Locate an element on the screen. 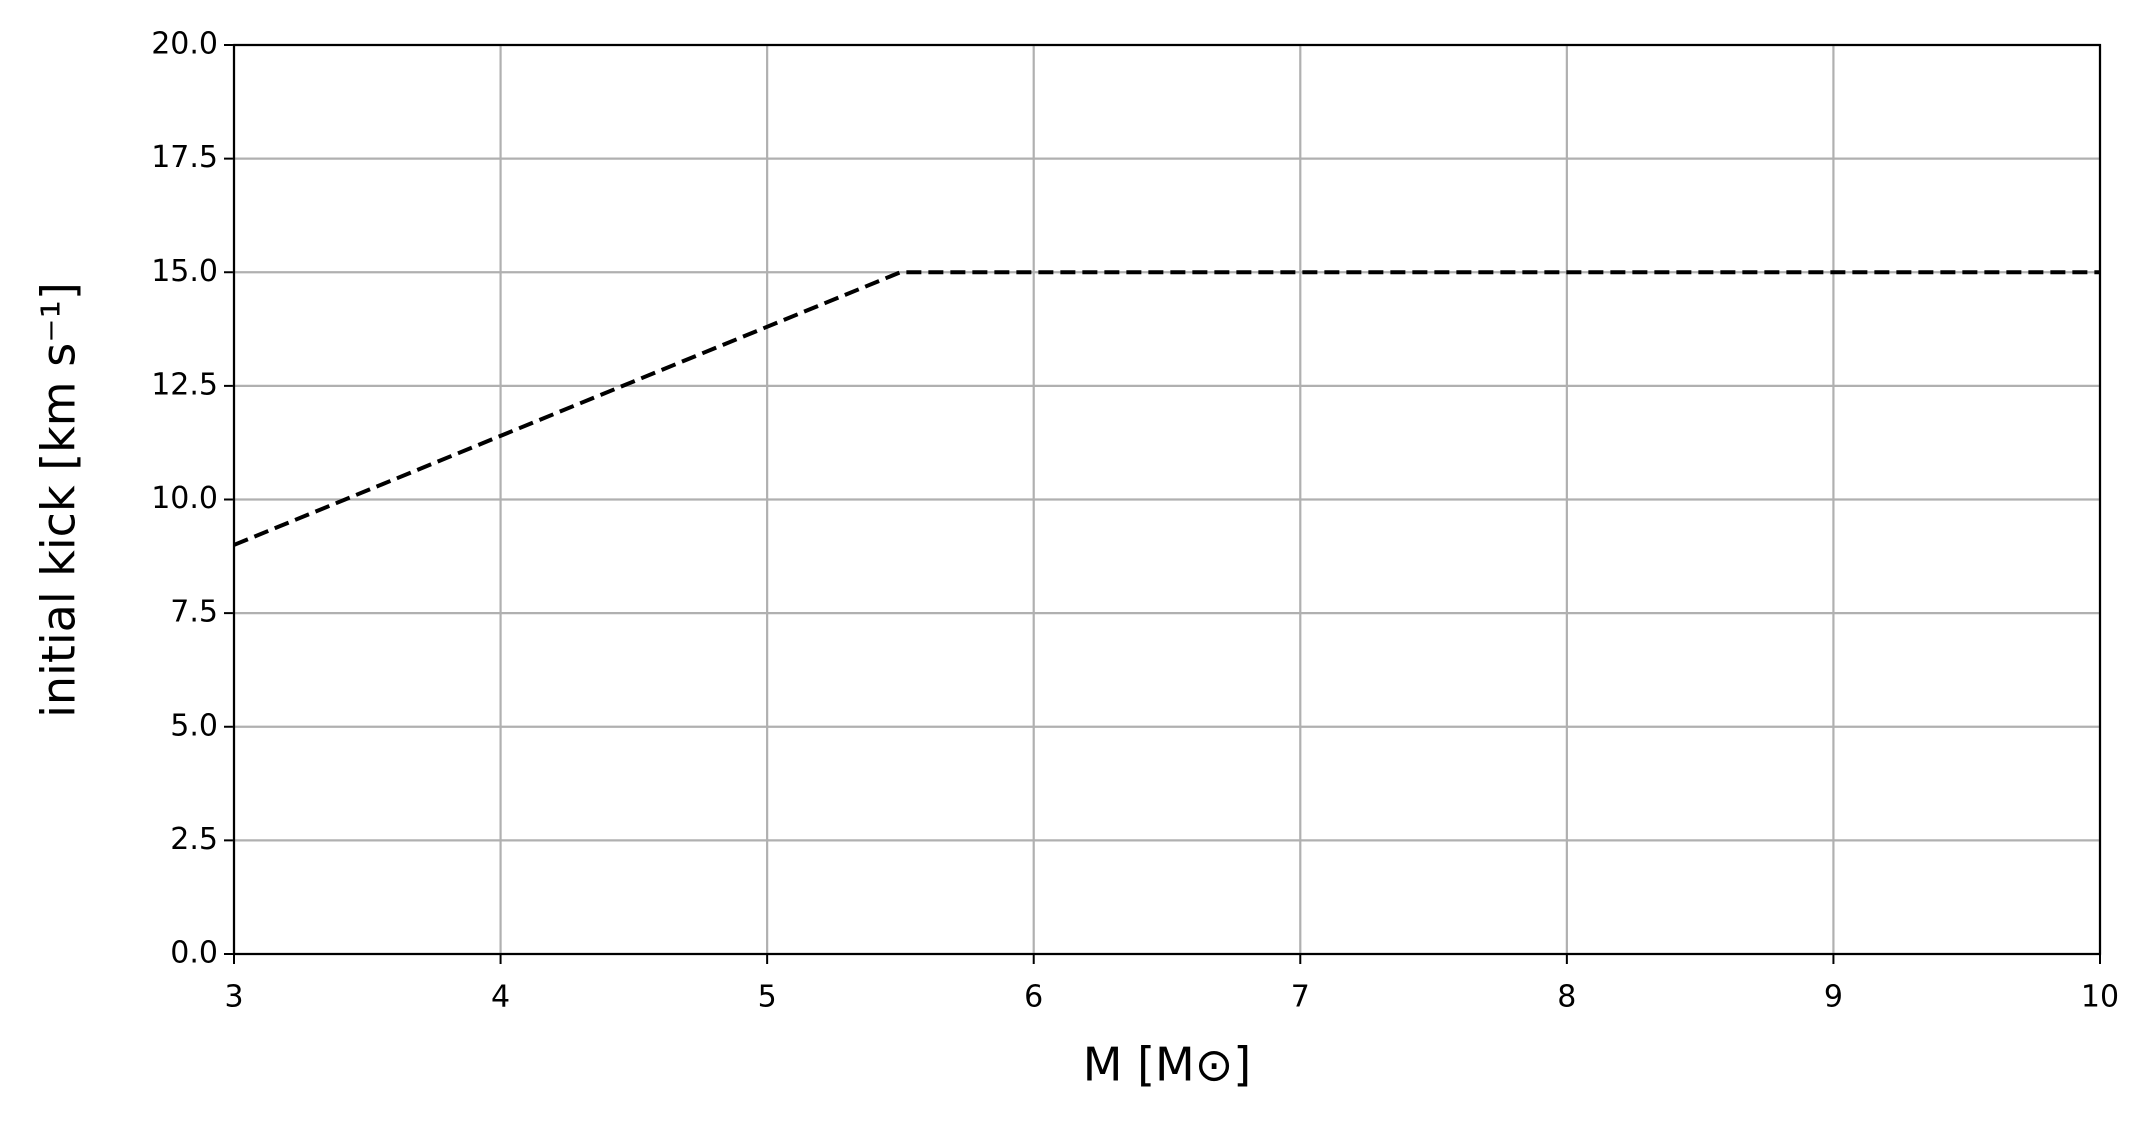 The image size is (2149, 1127). x-tick-label: 4 is located at coordinates (500, 997).